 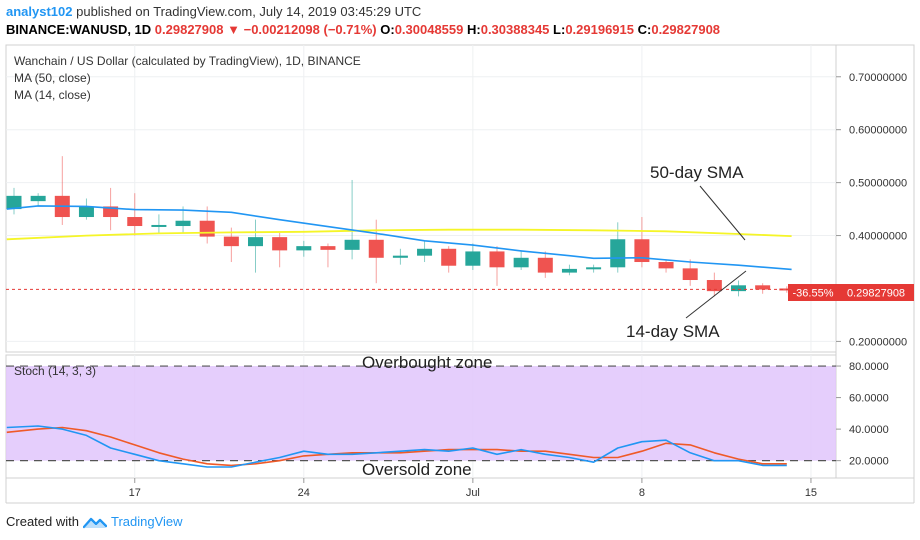 I want to click on author-link: analyst102, so click(x=39, y=11).